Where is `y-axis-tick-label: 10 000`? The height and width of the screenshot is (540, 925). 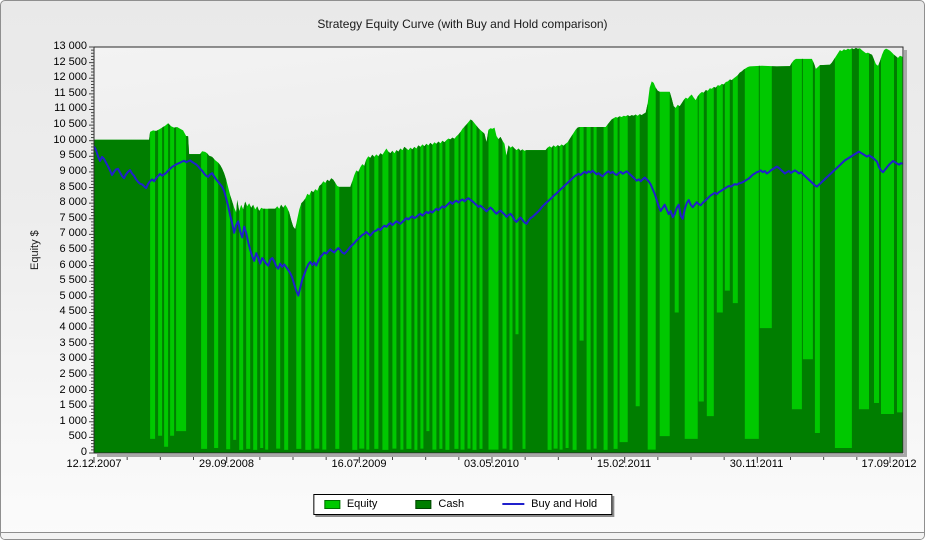 y-axis-tick-label: 10 000 is located at coordinates (70, 139).